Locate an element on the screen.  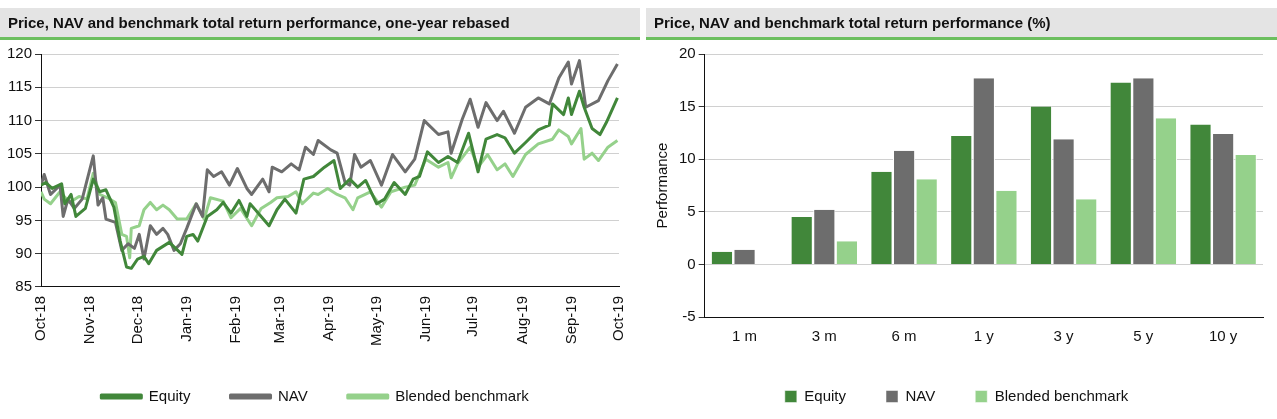
y-tick-label: 20 is located at coordinates (687, 53).